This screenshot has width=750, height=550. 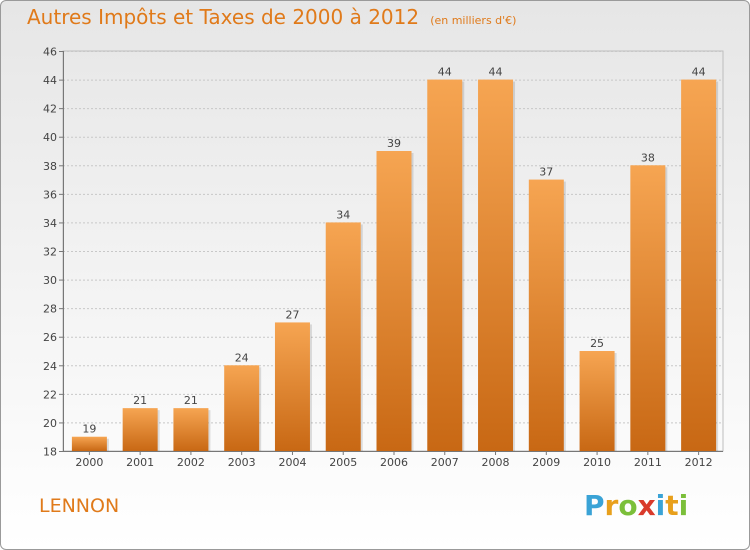 What do you see at coordinates (496, 462) in the screenshot?
I see `x-tick-label: 2008` at bounding box center [496, 462].